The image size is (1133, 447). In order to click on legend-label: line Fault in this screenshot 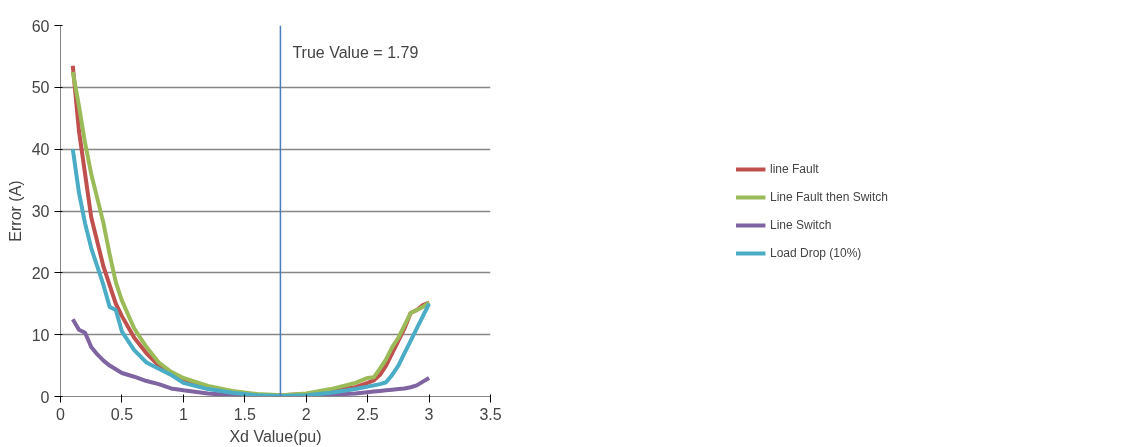, I will do `click(794, 168)`.